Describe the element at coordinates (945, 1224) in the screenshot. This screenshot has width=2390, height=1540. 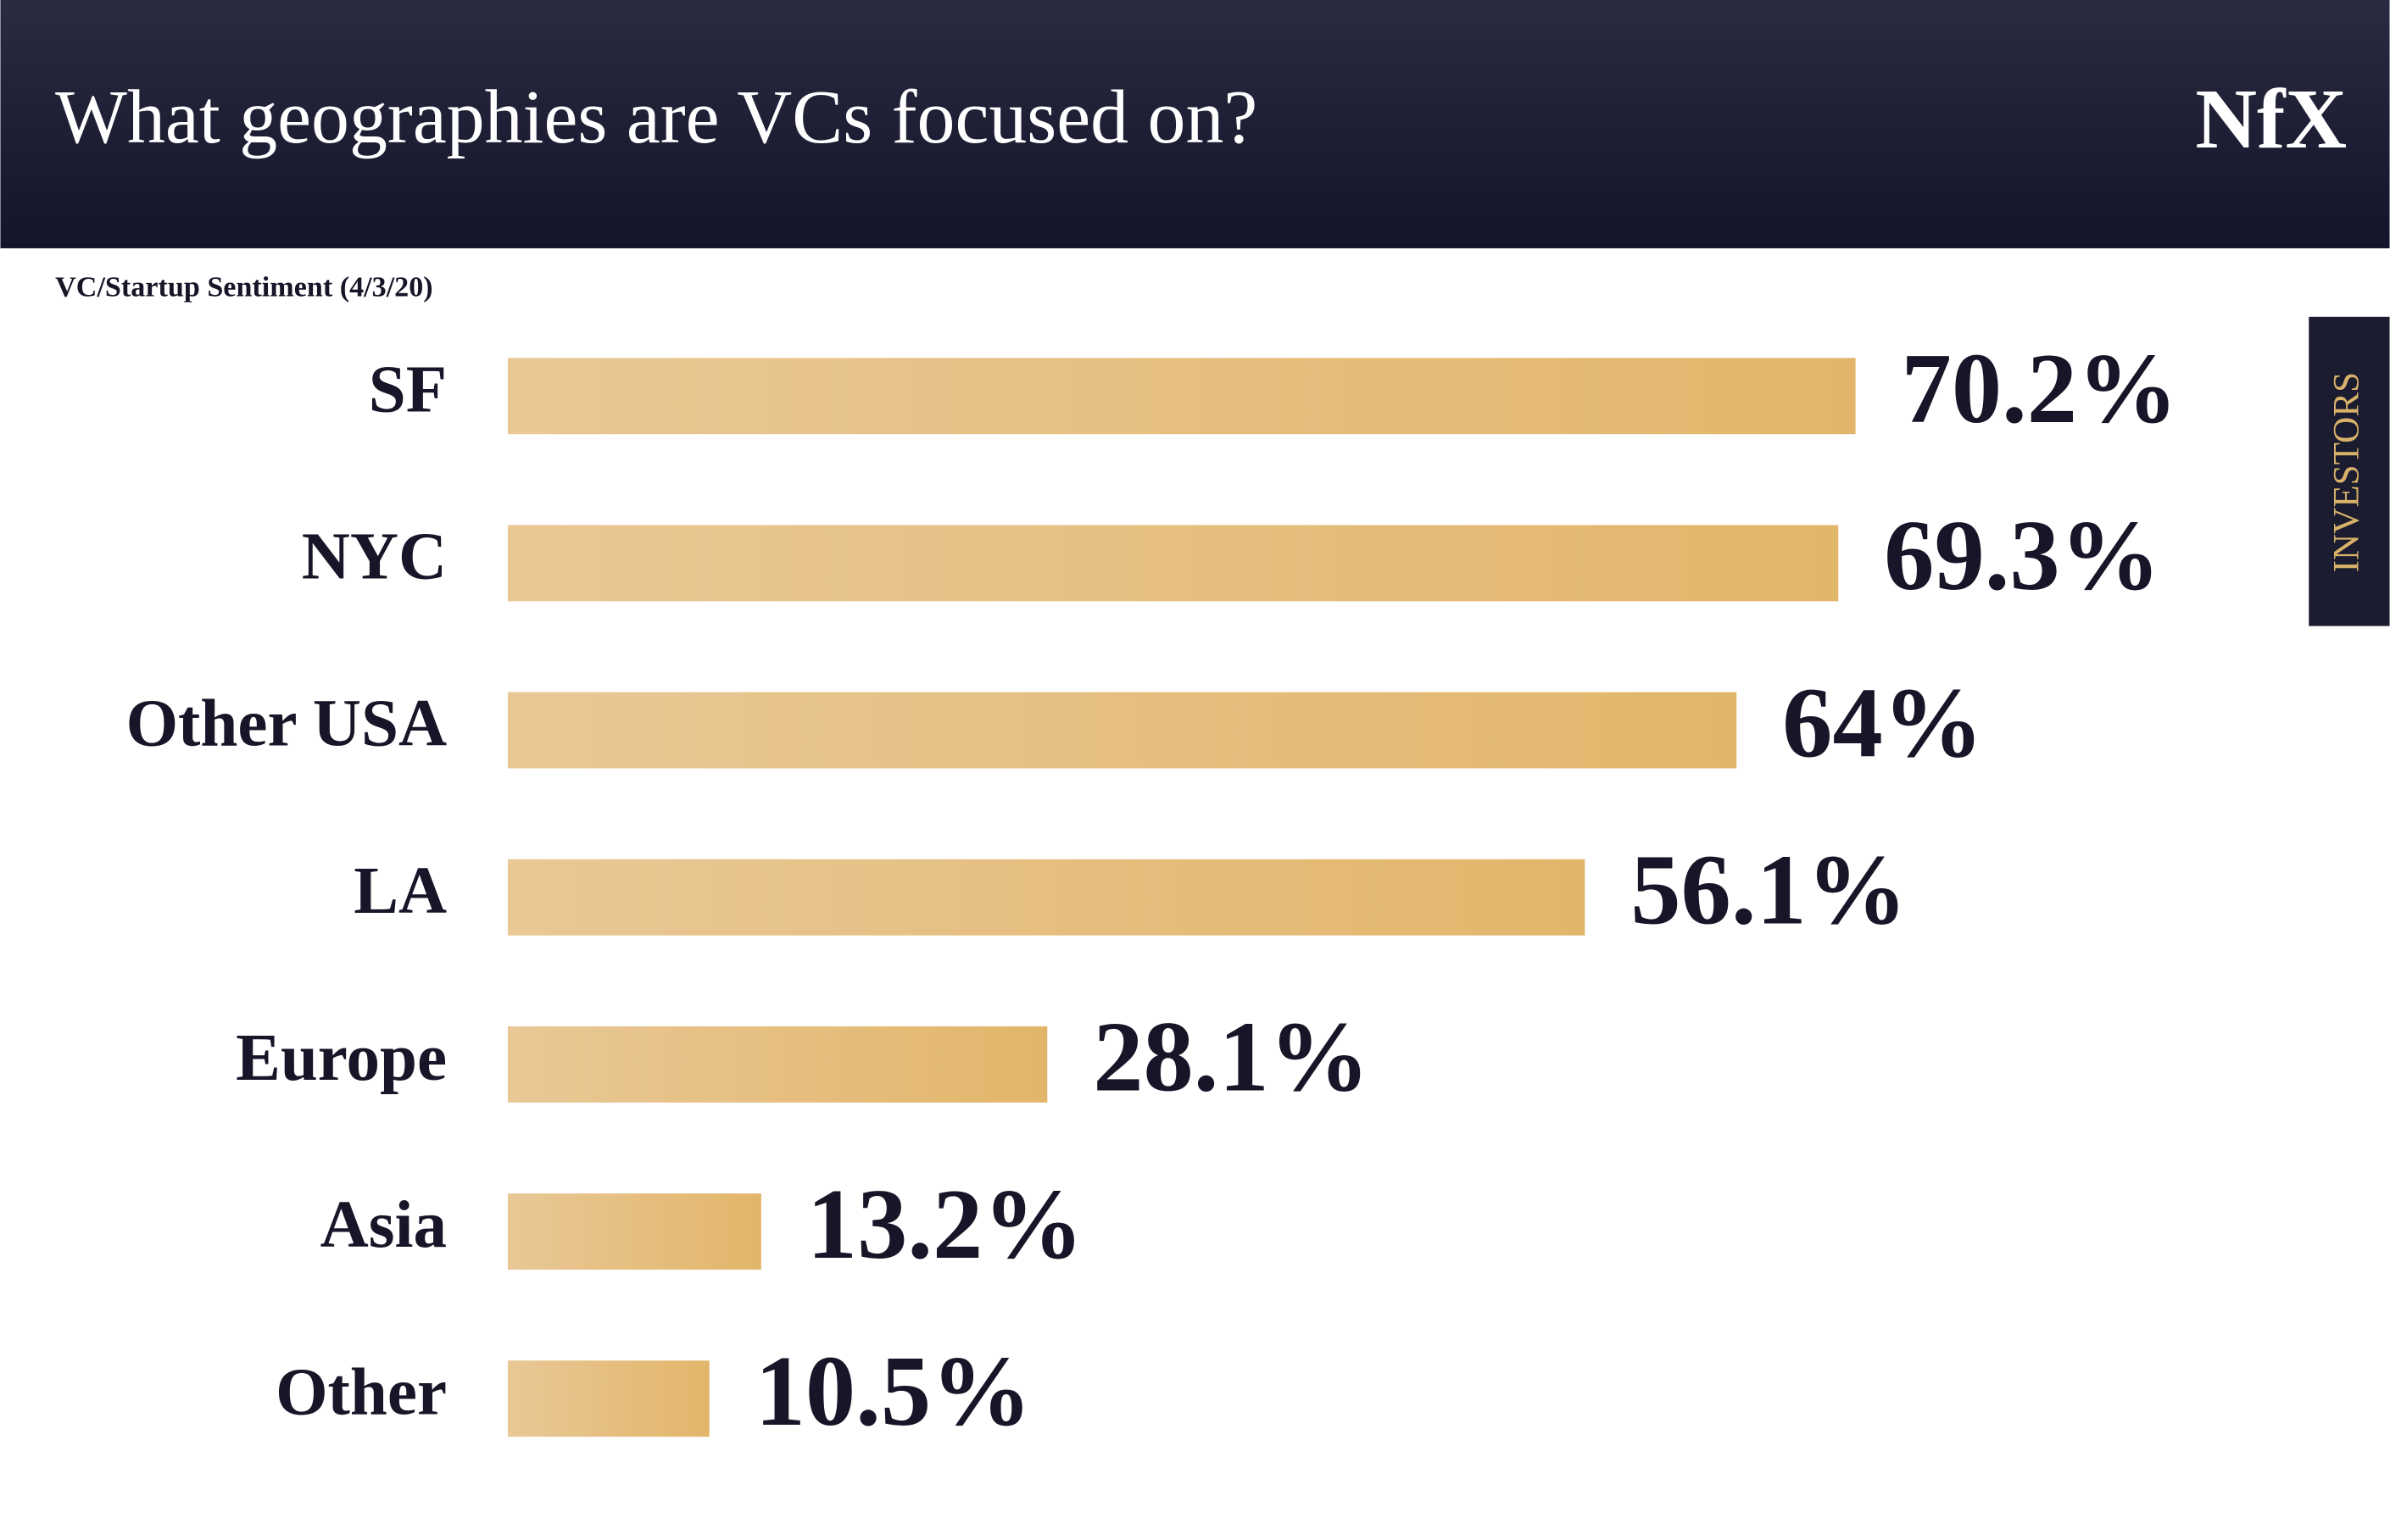
I see `value-label: 13.2%` at that location.